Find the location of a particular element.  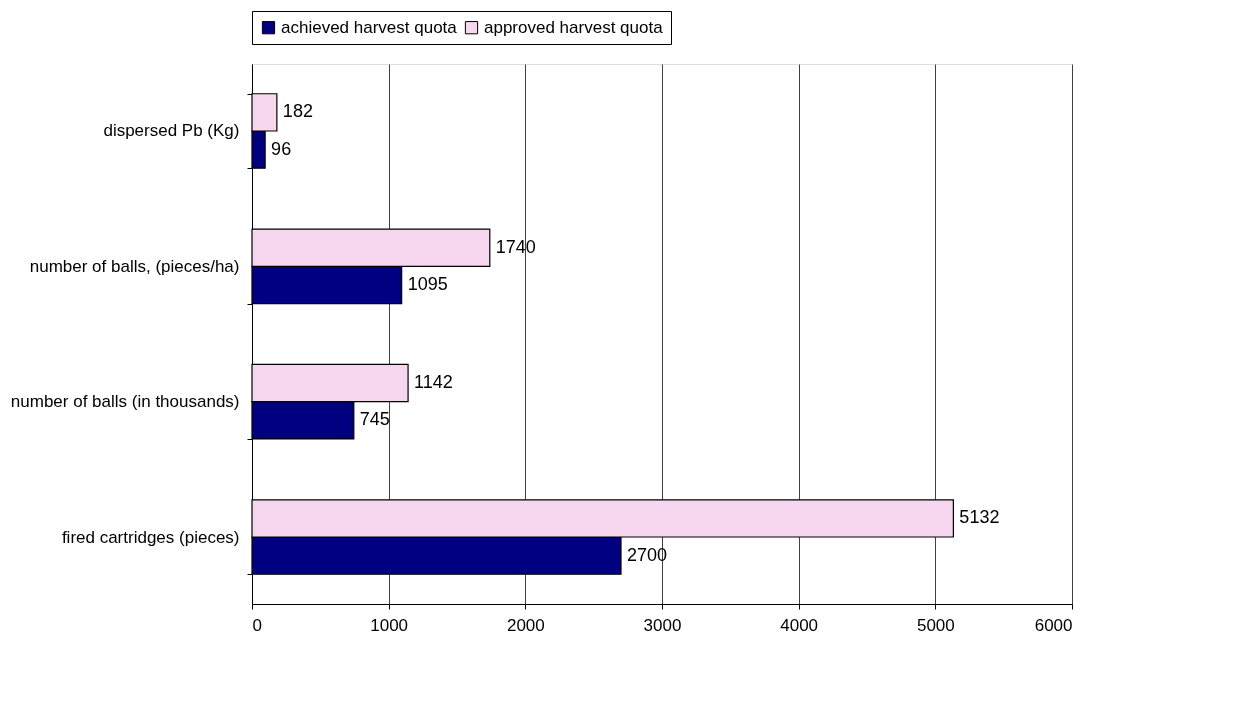

y-tick-label: number of balls, (pieces/ha) is located at coordinates (134, 266).